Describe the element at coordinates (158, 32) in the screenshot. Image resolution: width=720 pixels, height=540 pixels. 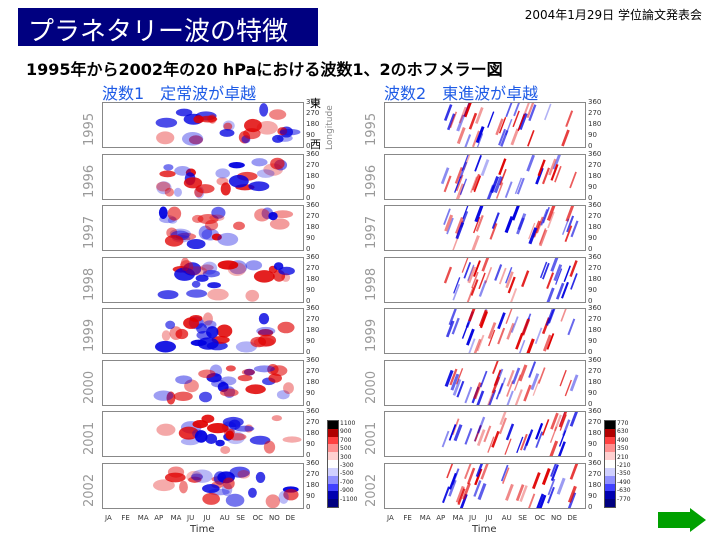
I see `slide-title: プラネタリー波の特徴` at that location.